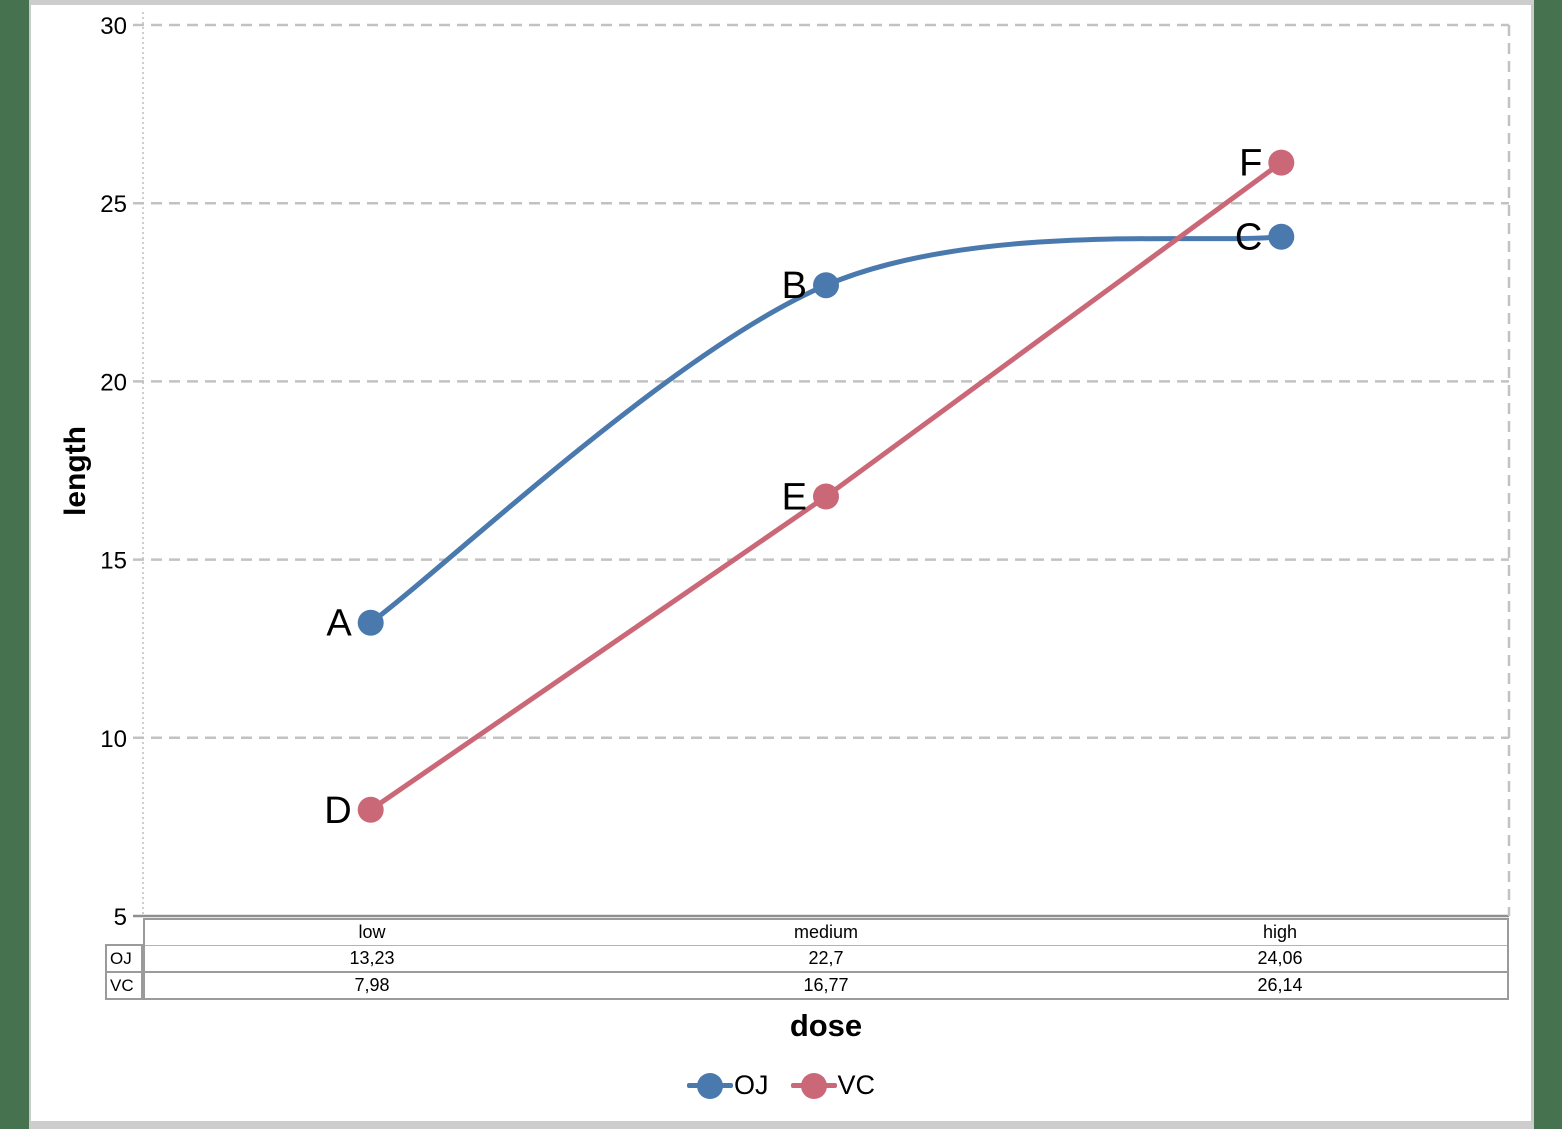 The height and width of the screenshot is (1129, 1562). What do you see at coordinates (372, 932) in the screenshot?
I see `table-header-cell-low: low` at bounding box center [372, 932].